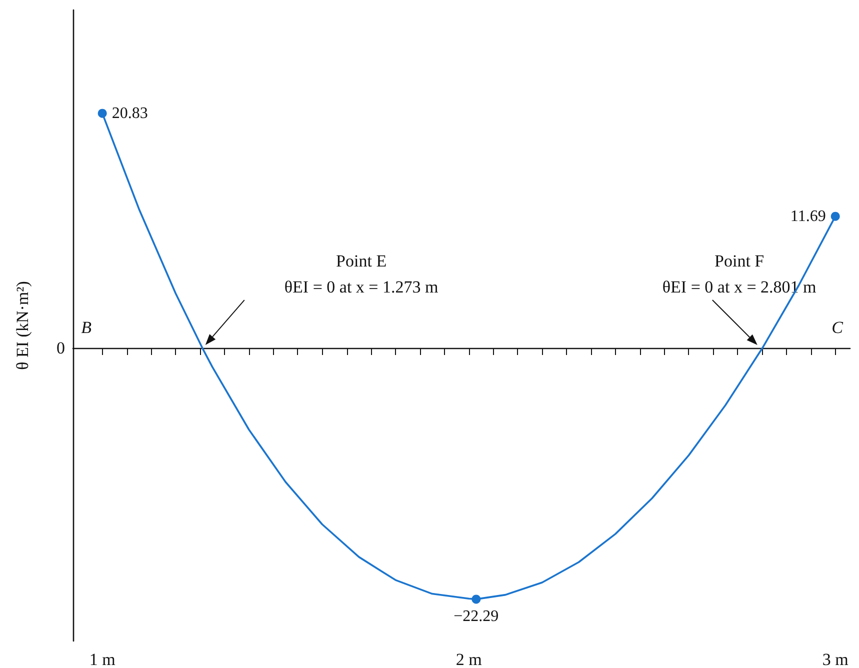 The image size is (859, 668). What do you see at coordinates (808, 216) in the screenshot?
I see `data-label: 11.69` at bounding box center [808, 216].